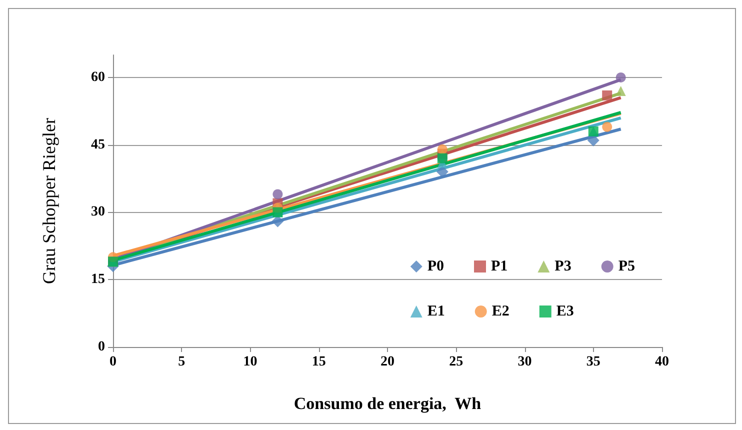 This screenshot has width=742, height=430. I want to click on x-tick-label: 10, so click(250, 362).